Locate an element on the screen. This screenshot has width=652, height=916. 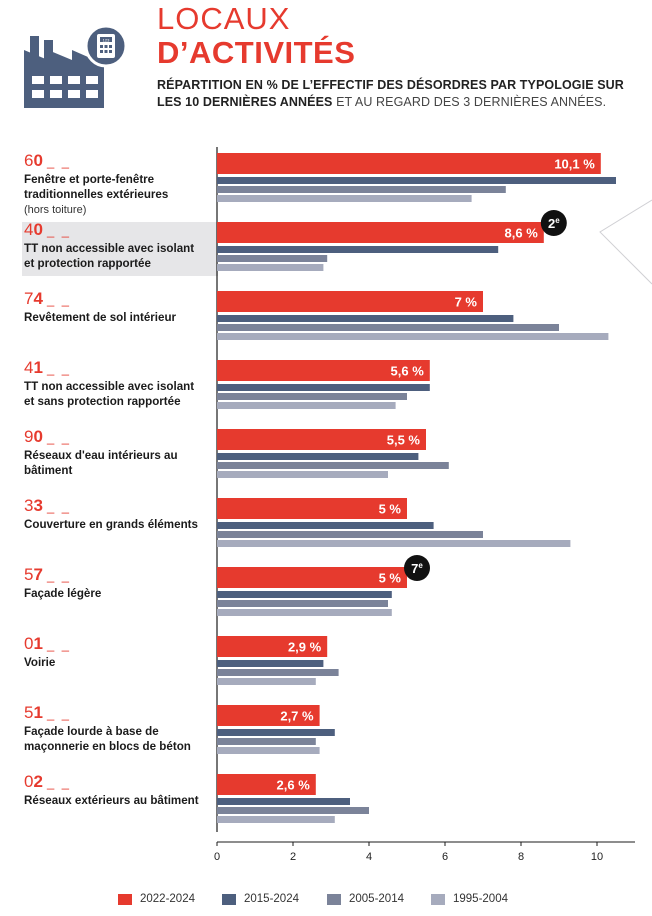
category-code-bold: 4 is located at coordinates (38, 298).